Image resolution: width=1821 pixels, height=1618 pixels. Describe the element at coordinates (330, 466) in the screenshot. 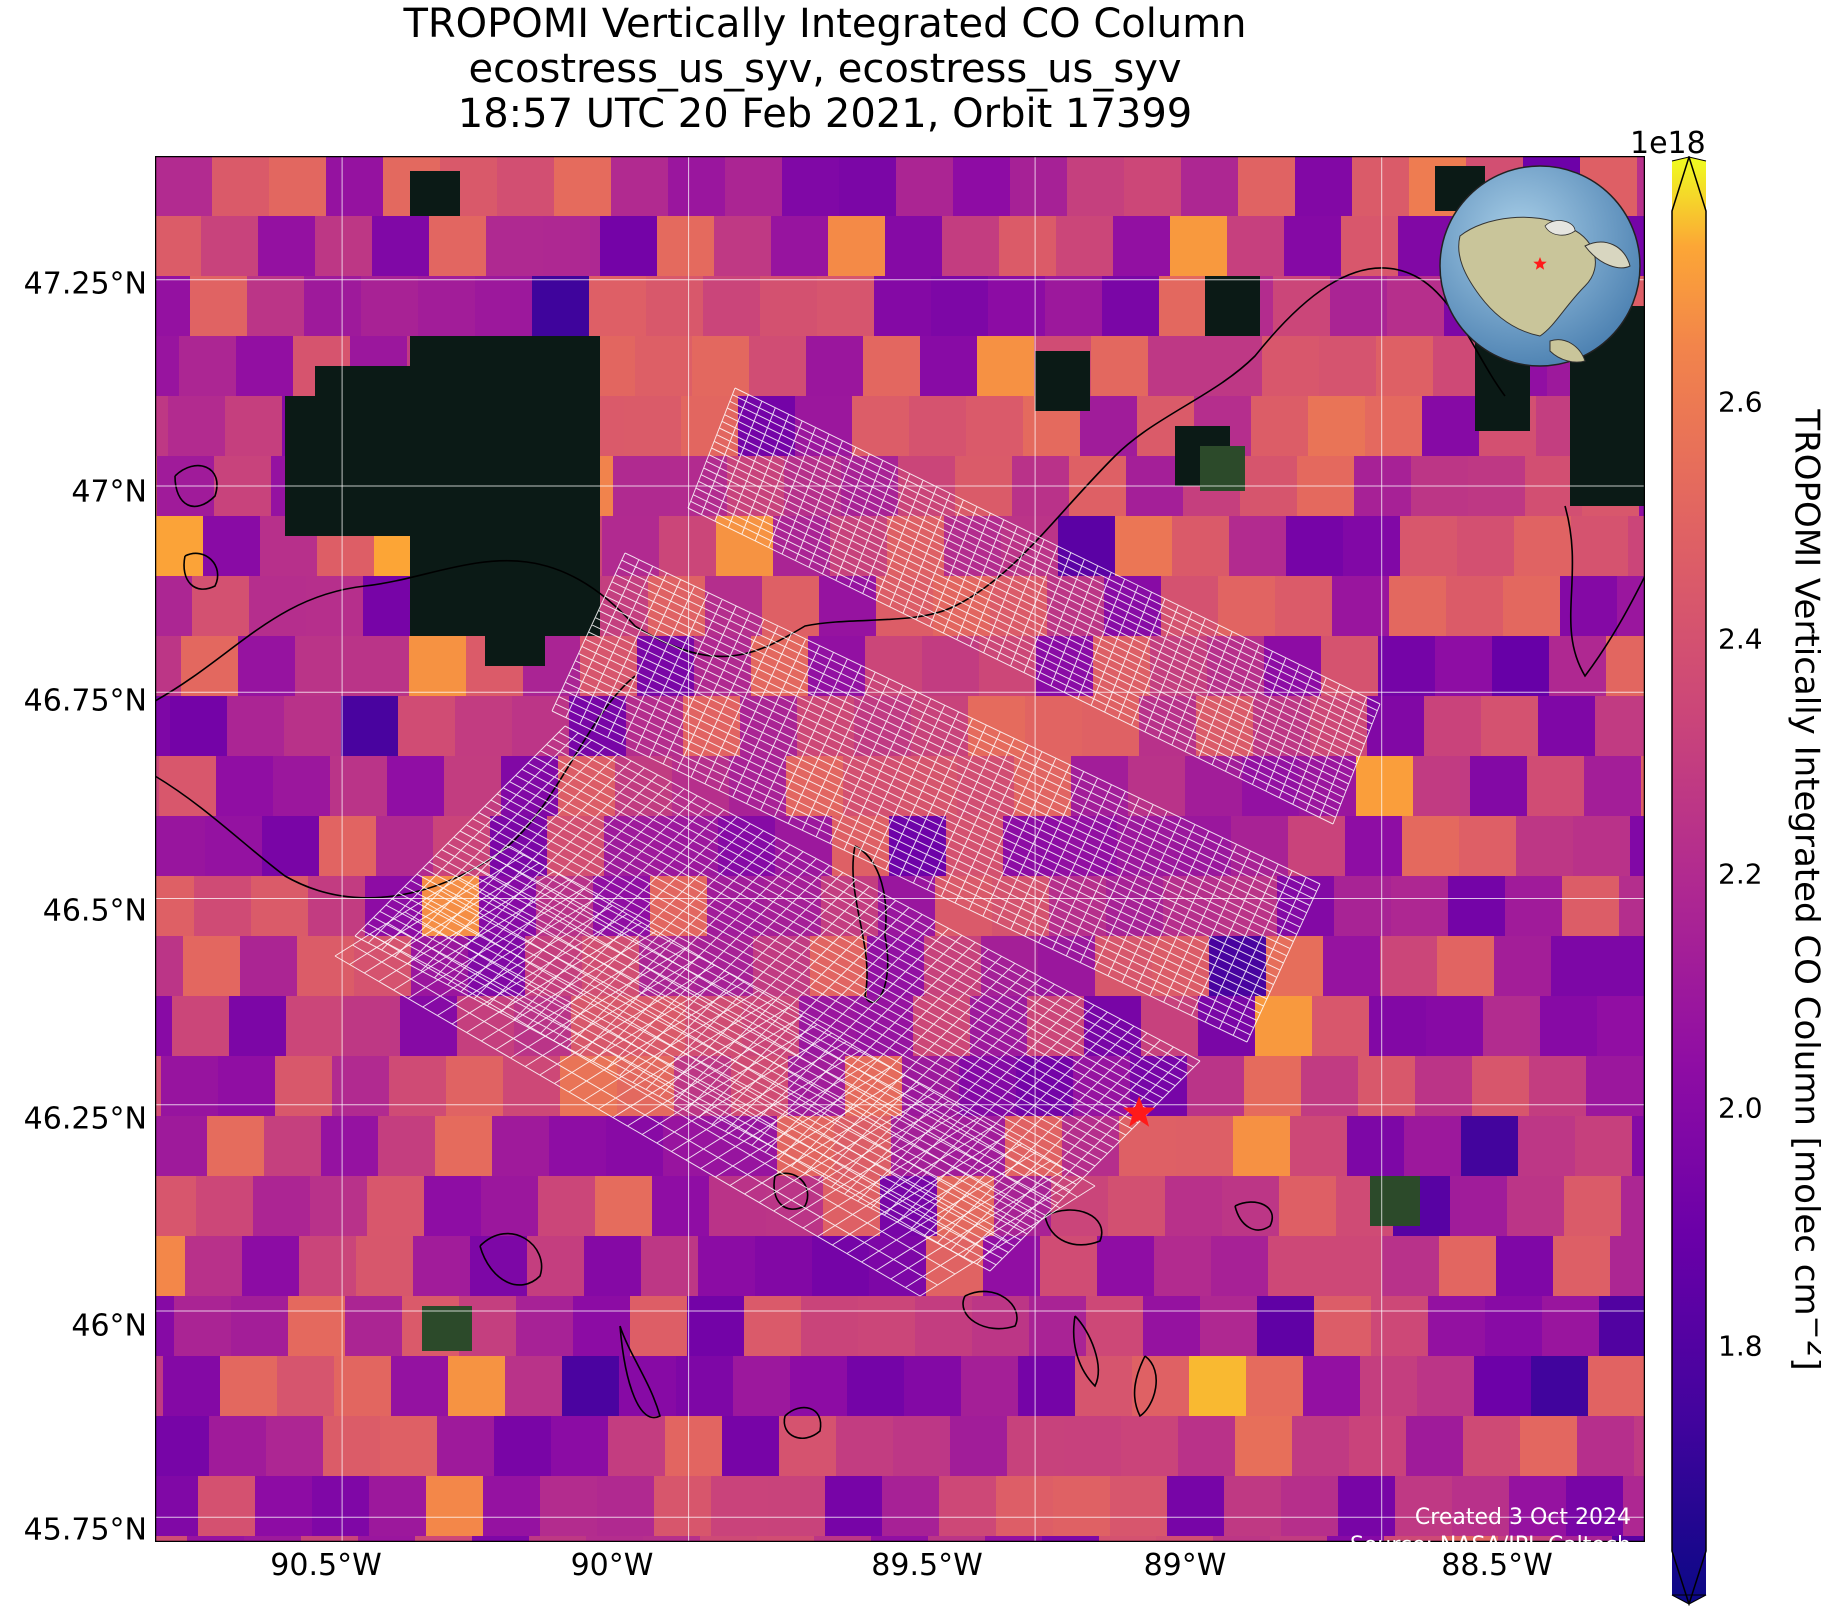

I see `no-data-cell` at that location.